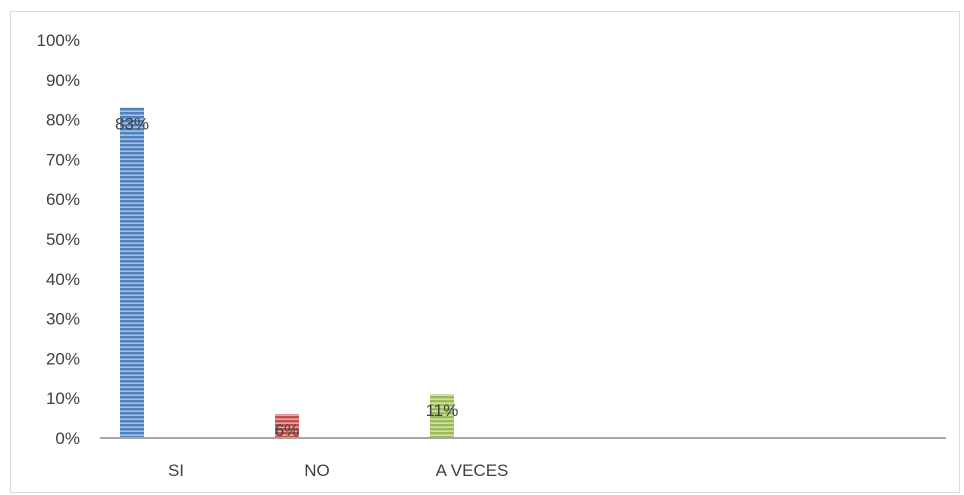 The height and width of the screenshot is (495, 964). I want to click on data-label: 83%, so click(132, 124).